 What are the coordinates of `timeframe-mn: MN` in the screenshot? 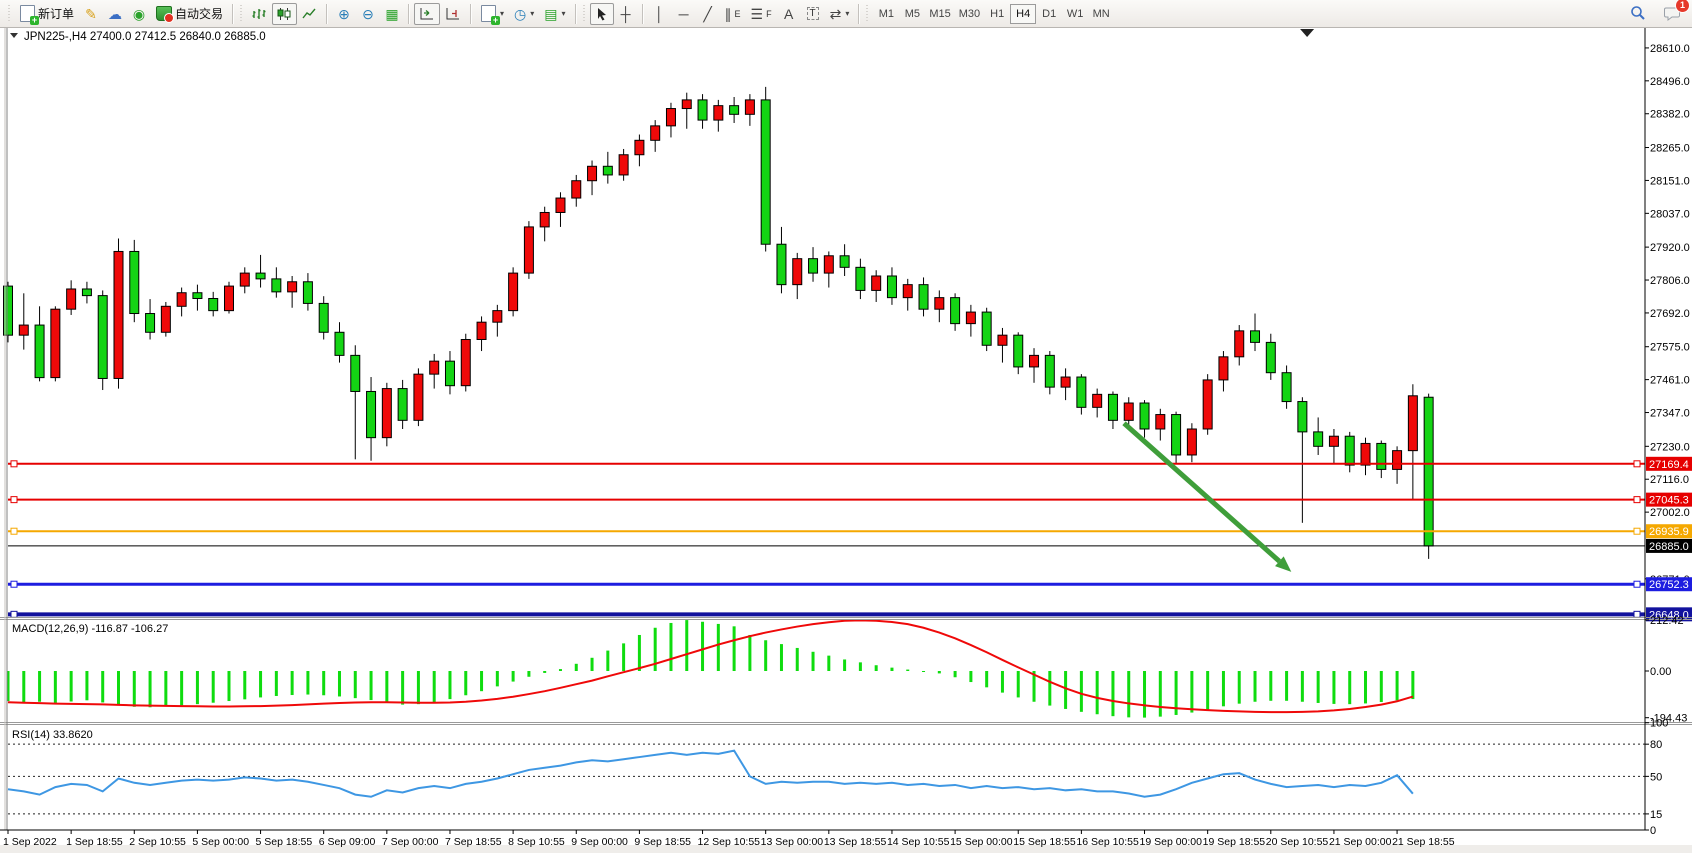 It's located at (1101, 13).